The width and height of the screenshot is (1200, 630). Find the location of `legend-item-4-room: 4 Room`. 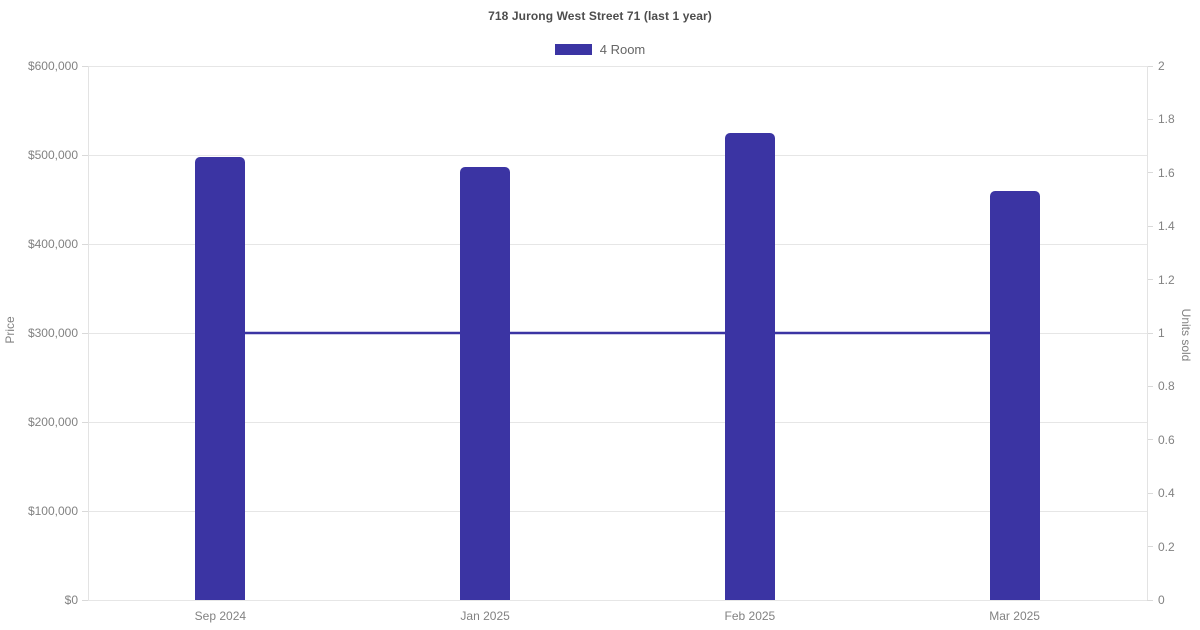

legend-item-4-room: 4 Room is located at coordinates (600, 49).